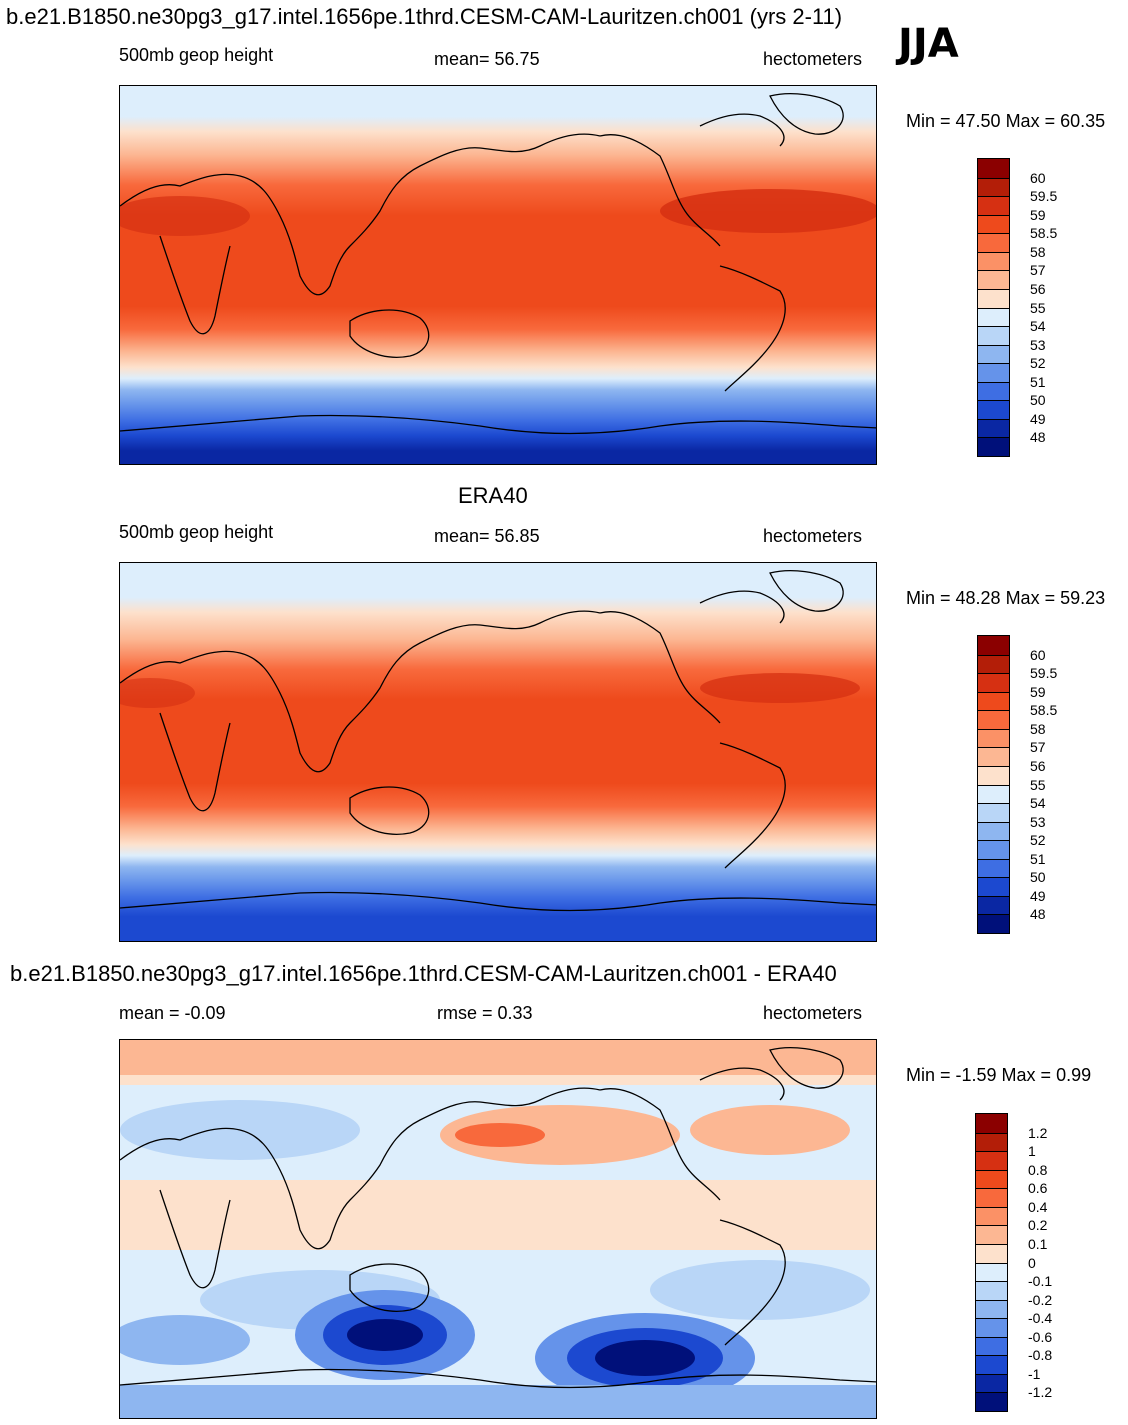 The height and width of the screenshot is (1425, 1128). Describe the element at coordinates (813, 59) in the screenshot. I see `panel-1-units: hectometers` at that location.